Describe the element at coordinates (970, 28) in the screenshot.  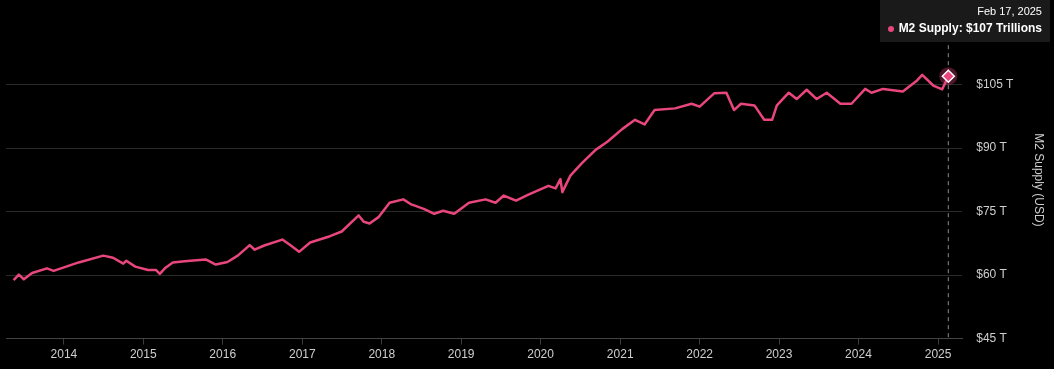
I see `annotation: M2 Supply: $107 Trillions` at that location.